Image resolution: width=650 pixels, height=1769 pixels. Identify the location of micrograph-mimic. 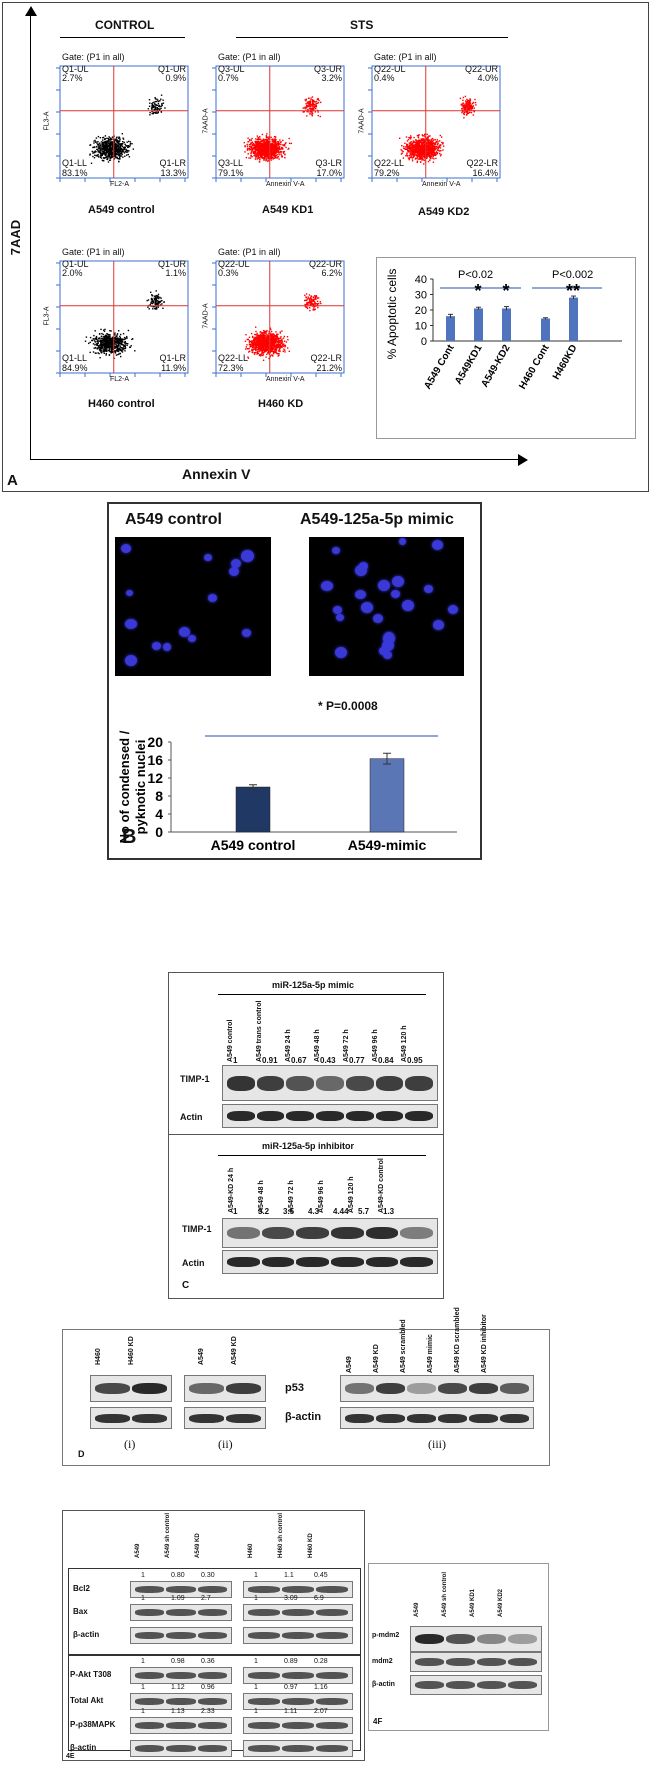
(386, 606).